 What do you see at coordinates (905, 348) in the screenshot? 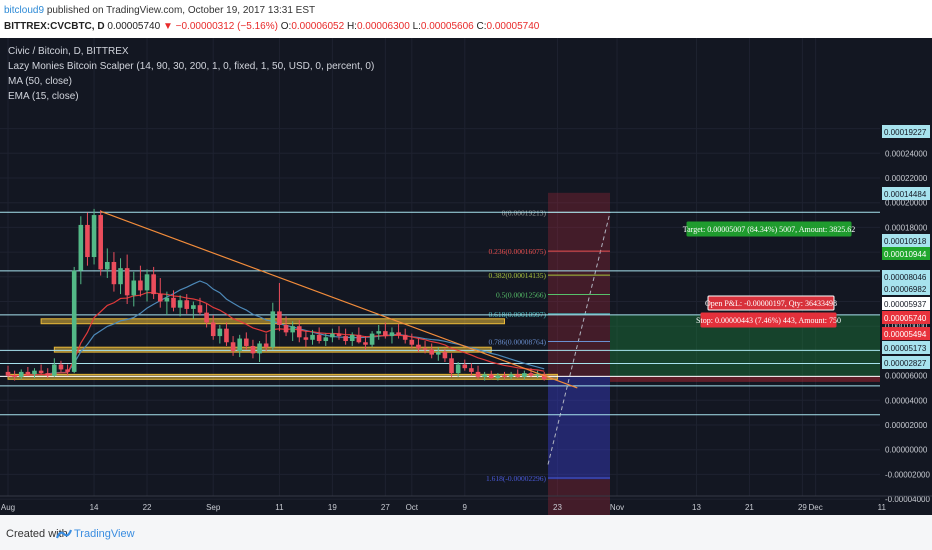
I see `y-tag-label: 0.00005173` at bounding box center [905, 348].